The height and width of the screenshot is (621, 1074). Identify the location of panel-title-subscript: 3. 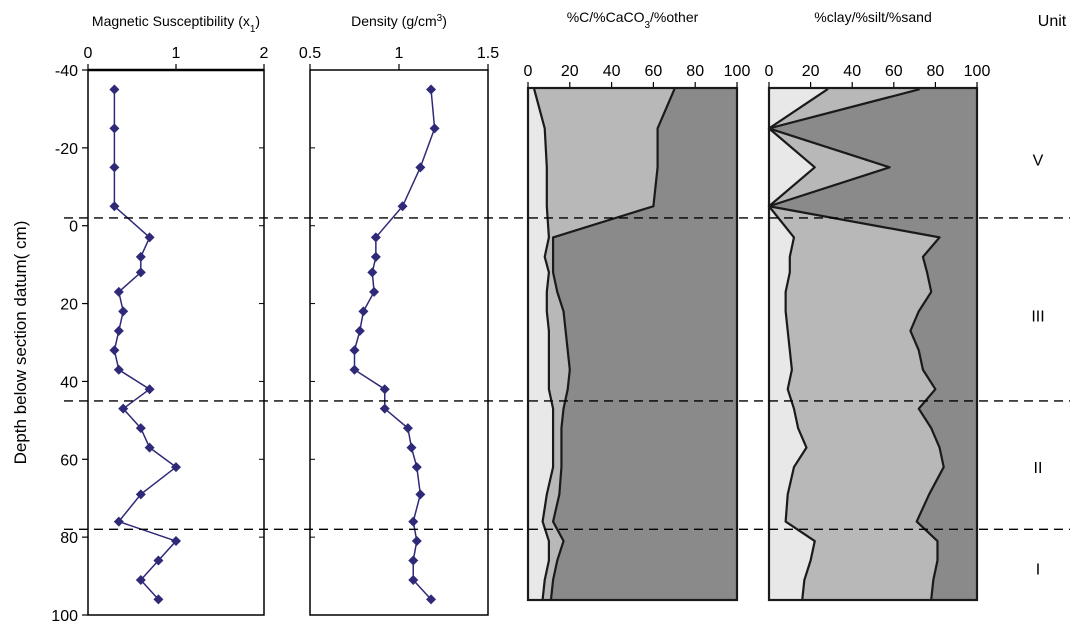
(647, 25).